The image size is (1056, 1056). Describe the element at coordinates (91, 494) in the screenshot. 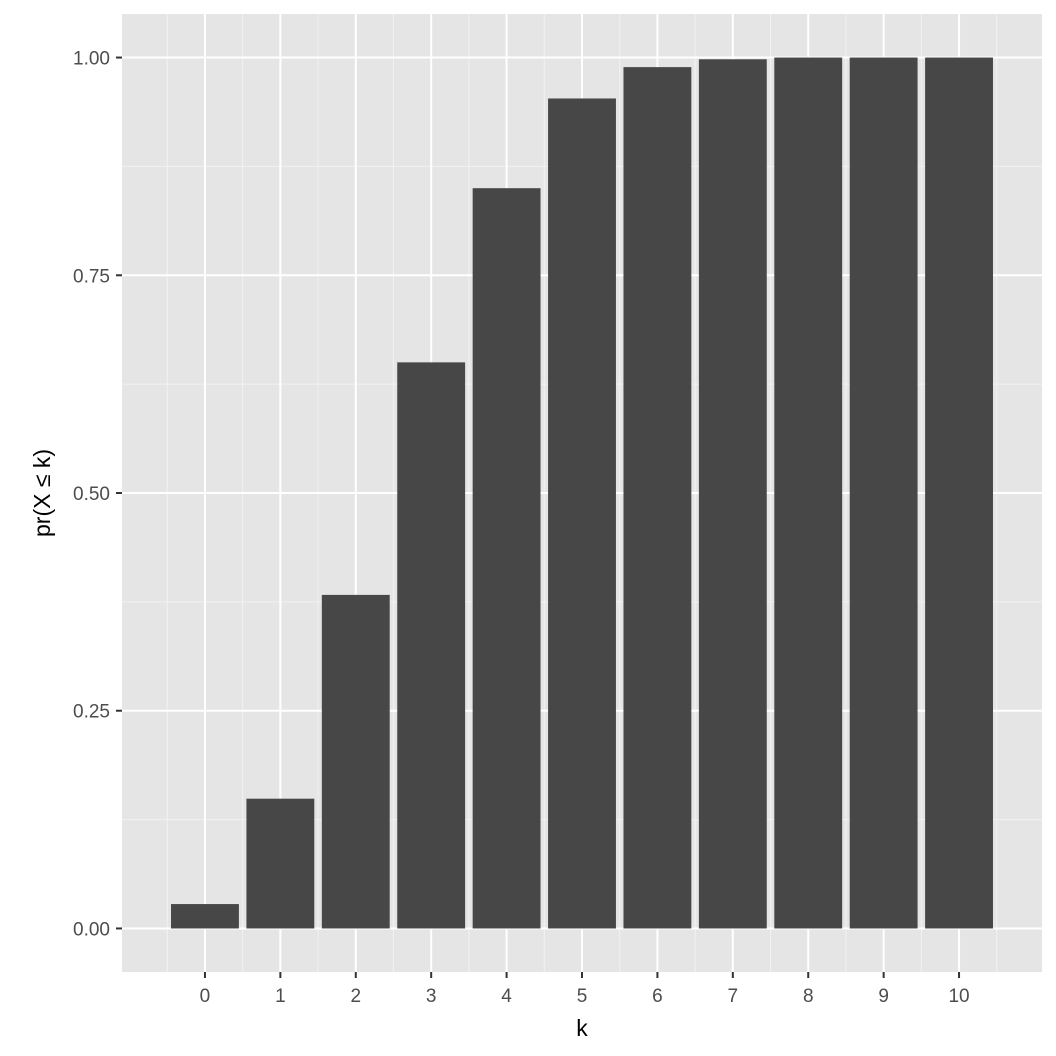

I see `y-tick-label: 0.50` at that location.